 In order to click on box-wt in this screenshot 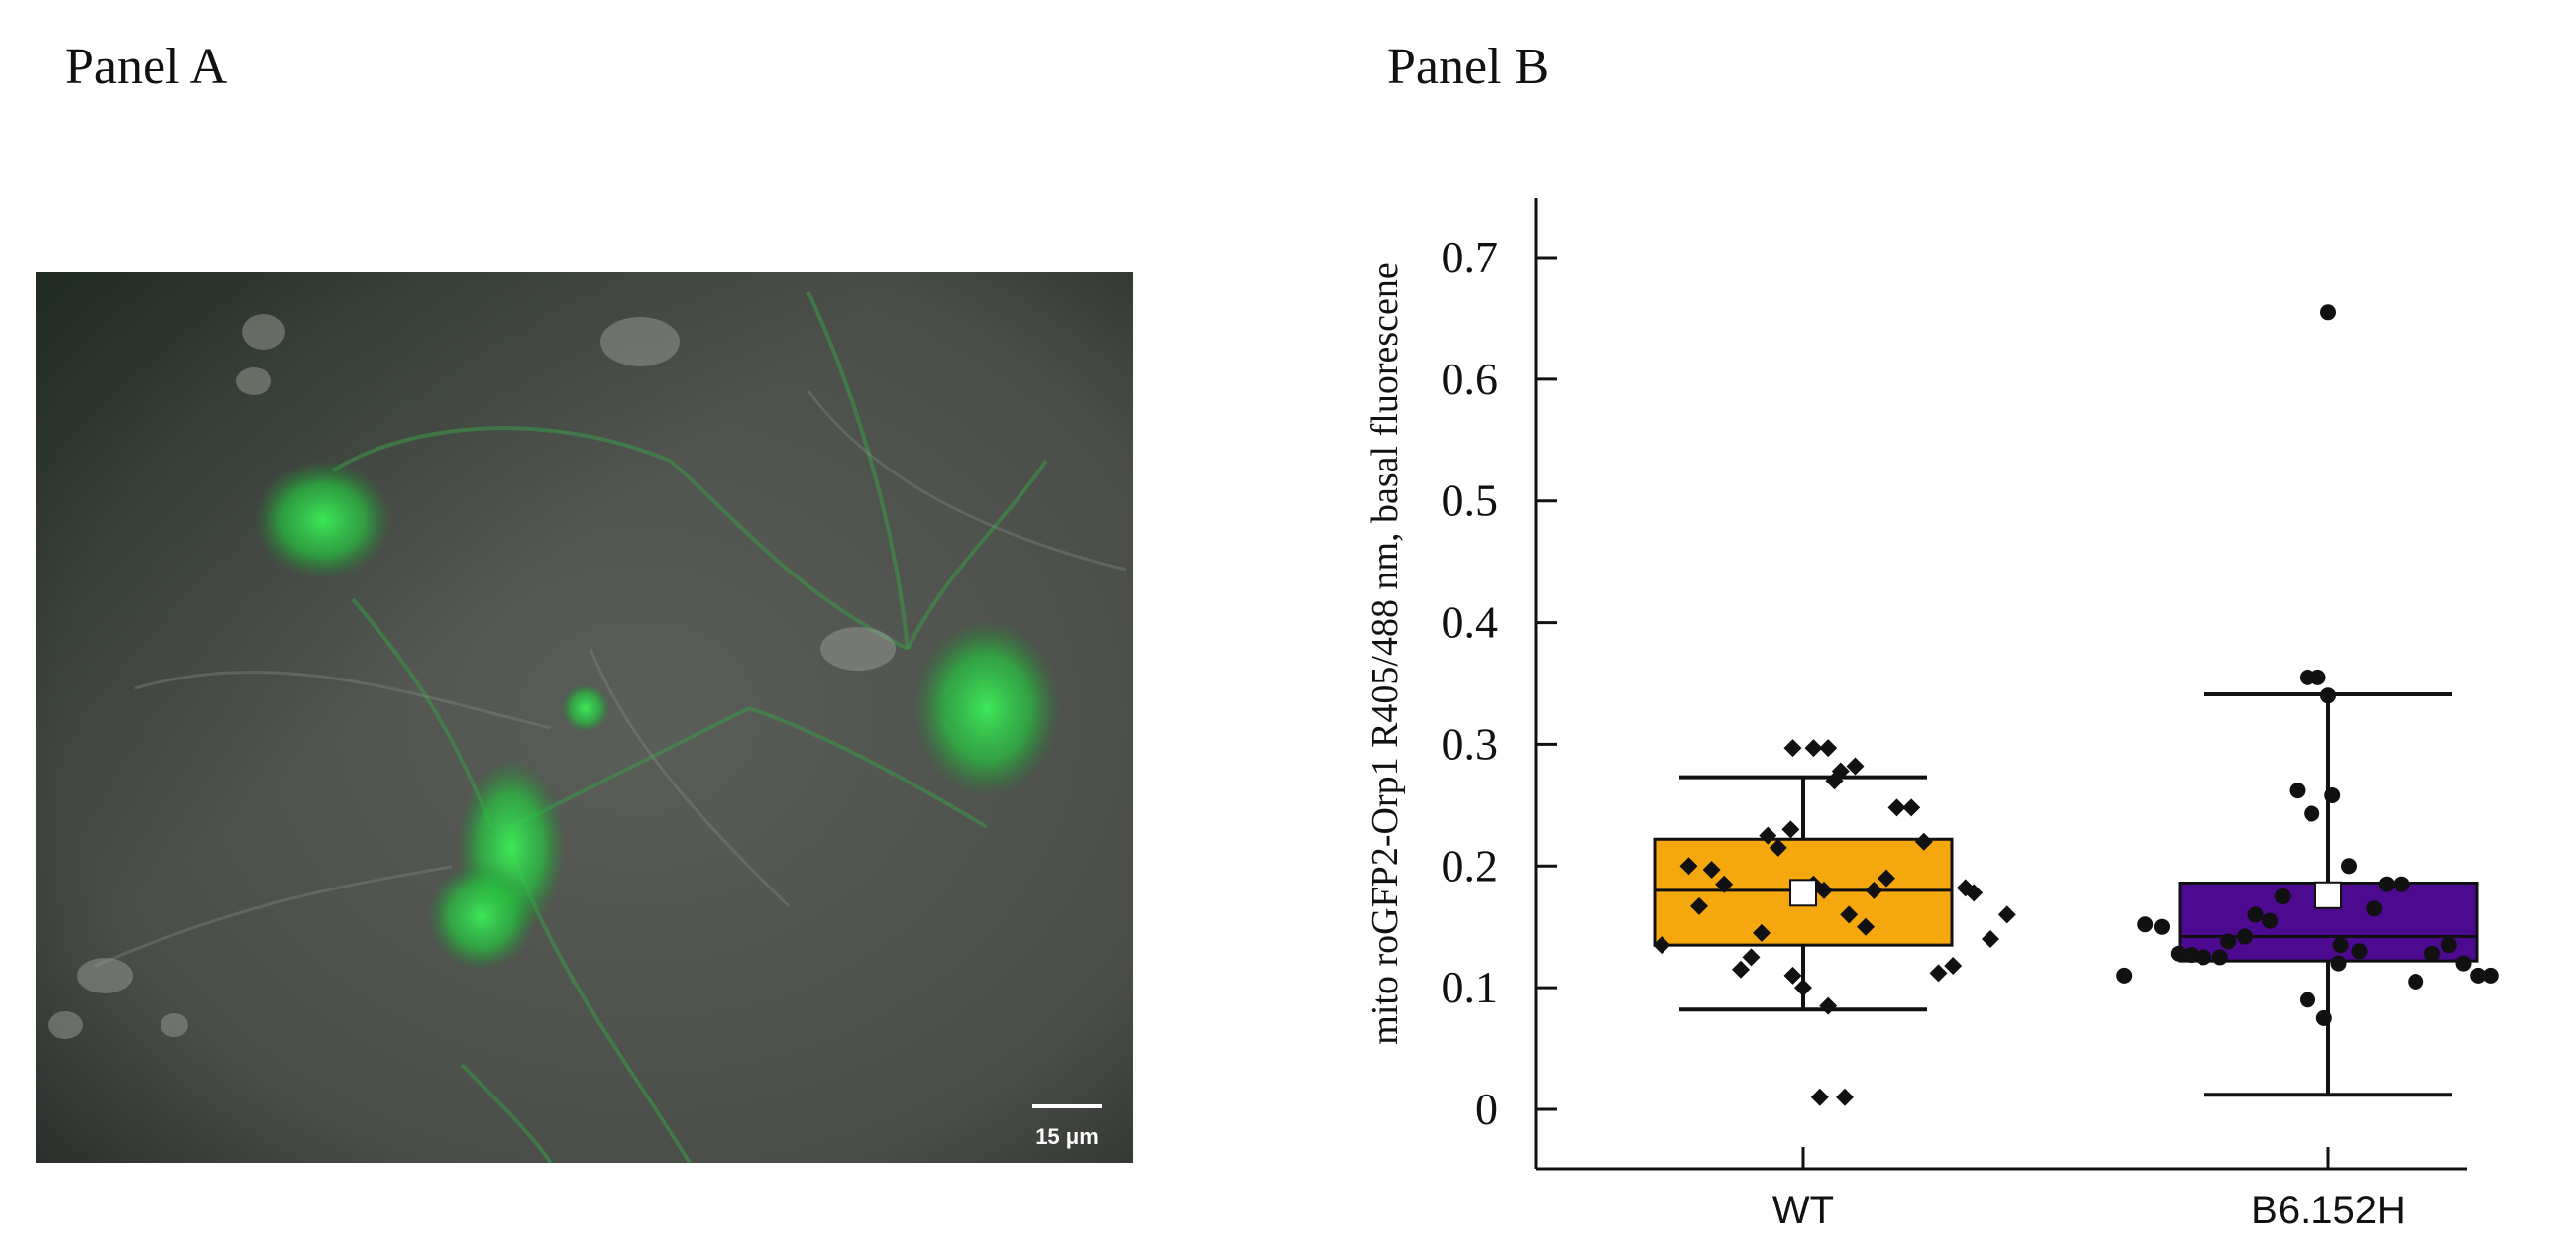, I will do `click(1804, 892)`.